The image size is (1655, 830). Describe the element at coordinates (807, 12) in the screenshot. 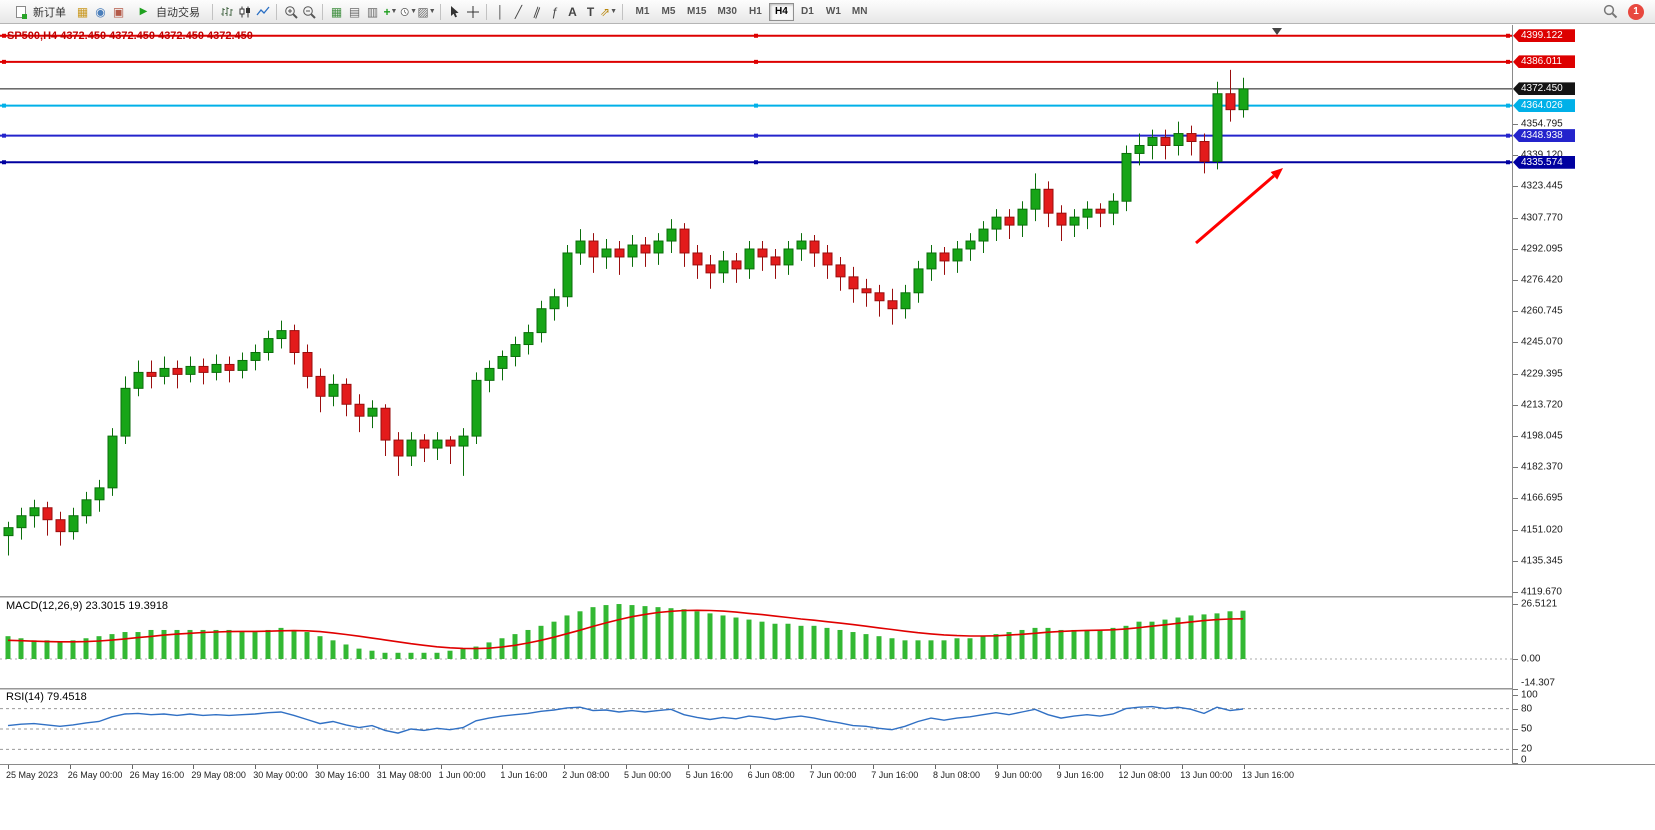

I see `timeframe-button-d1: D1` at that location.